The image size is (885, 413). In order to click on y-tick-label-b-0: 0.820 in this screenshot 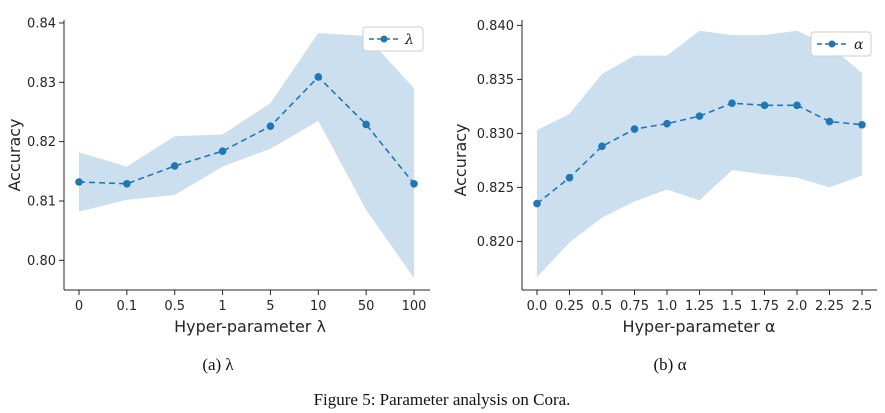, I will do `click(495, 242)`.